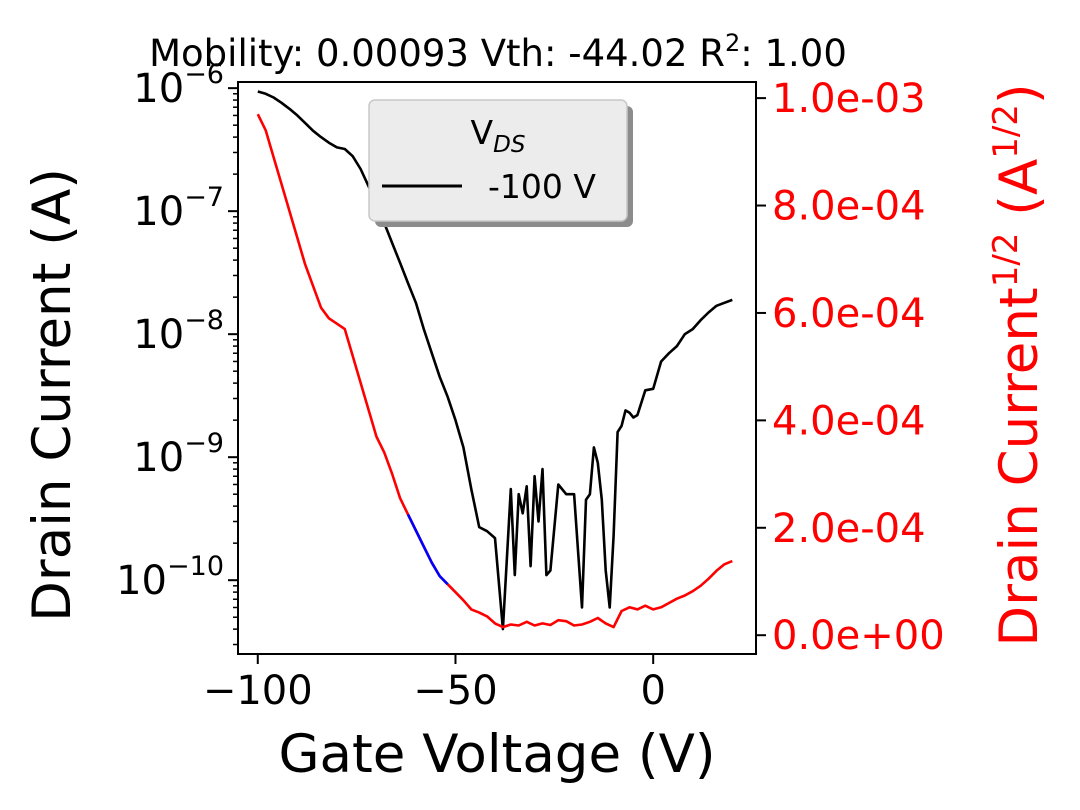 This screenshot has height=810, width=1080. What do you see at coordinates (498, 160) in the screenshot?
I see `legend-box` at bounding box center [498, 160].